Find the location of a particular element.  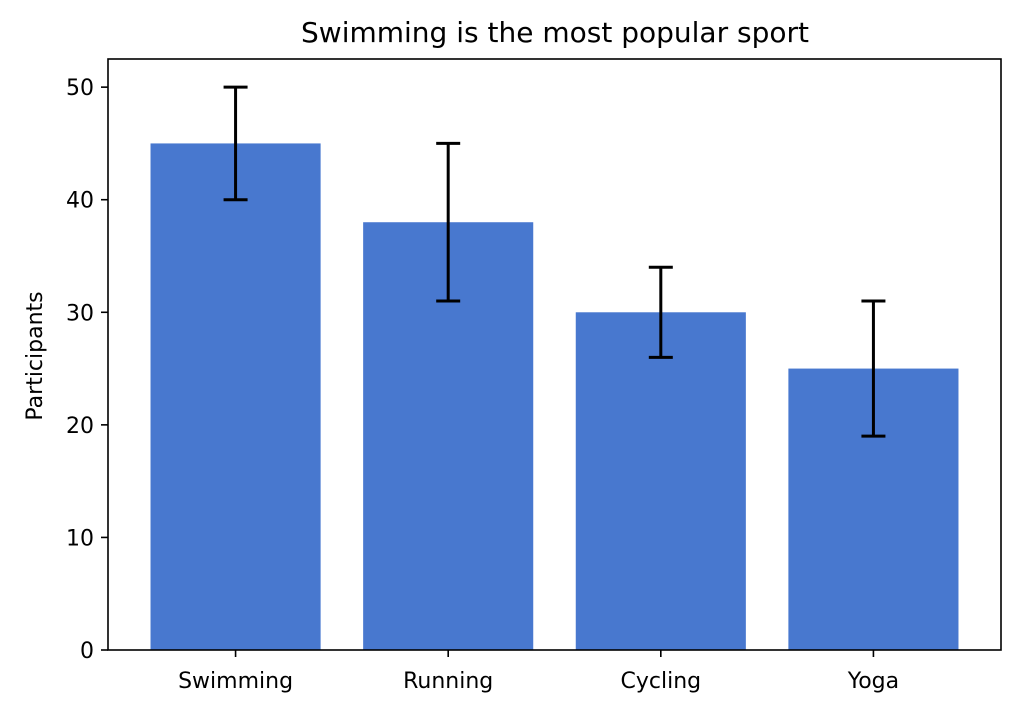

y-tick-label: 30 is located at coordinates (80, 313).